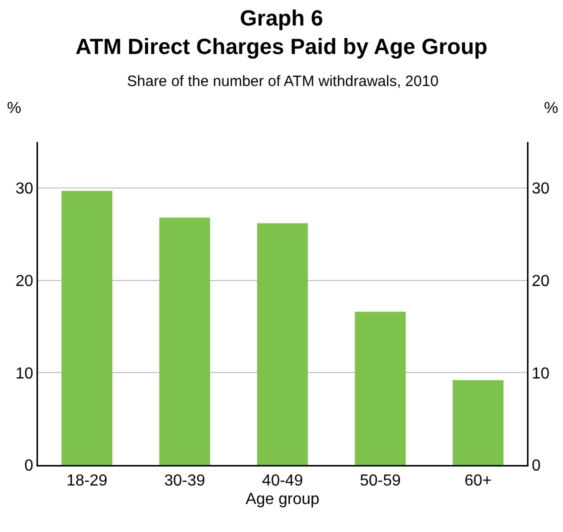 This screenshot has height=532, width=563. I want to click on y-tick-label: 30, so click(25, 189).